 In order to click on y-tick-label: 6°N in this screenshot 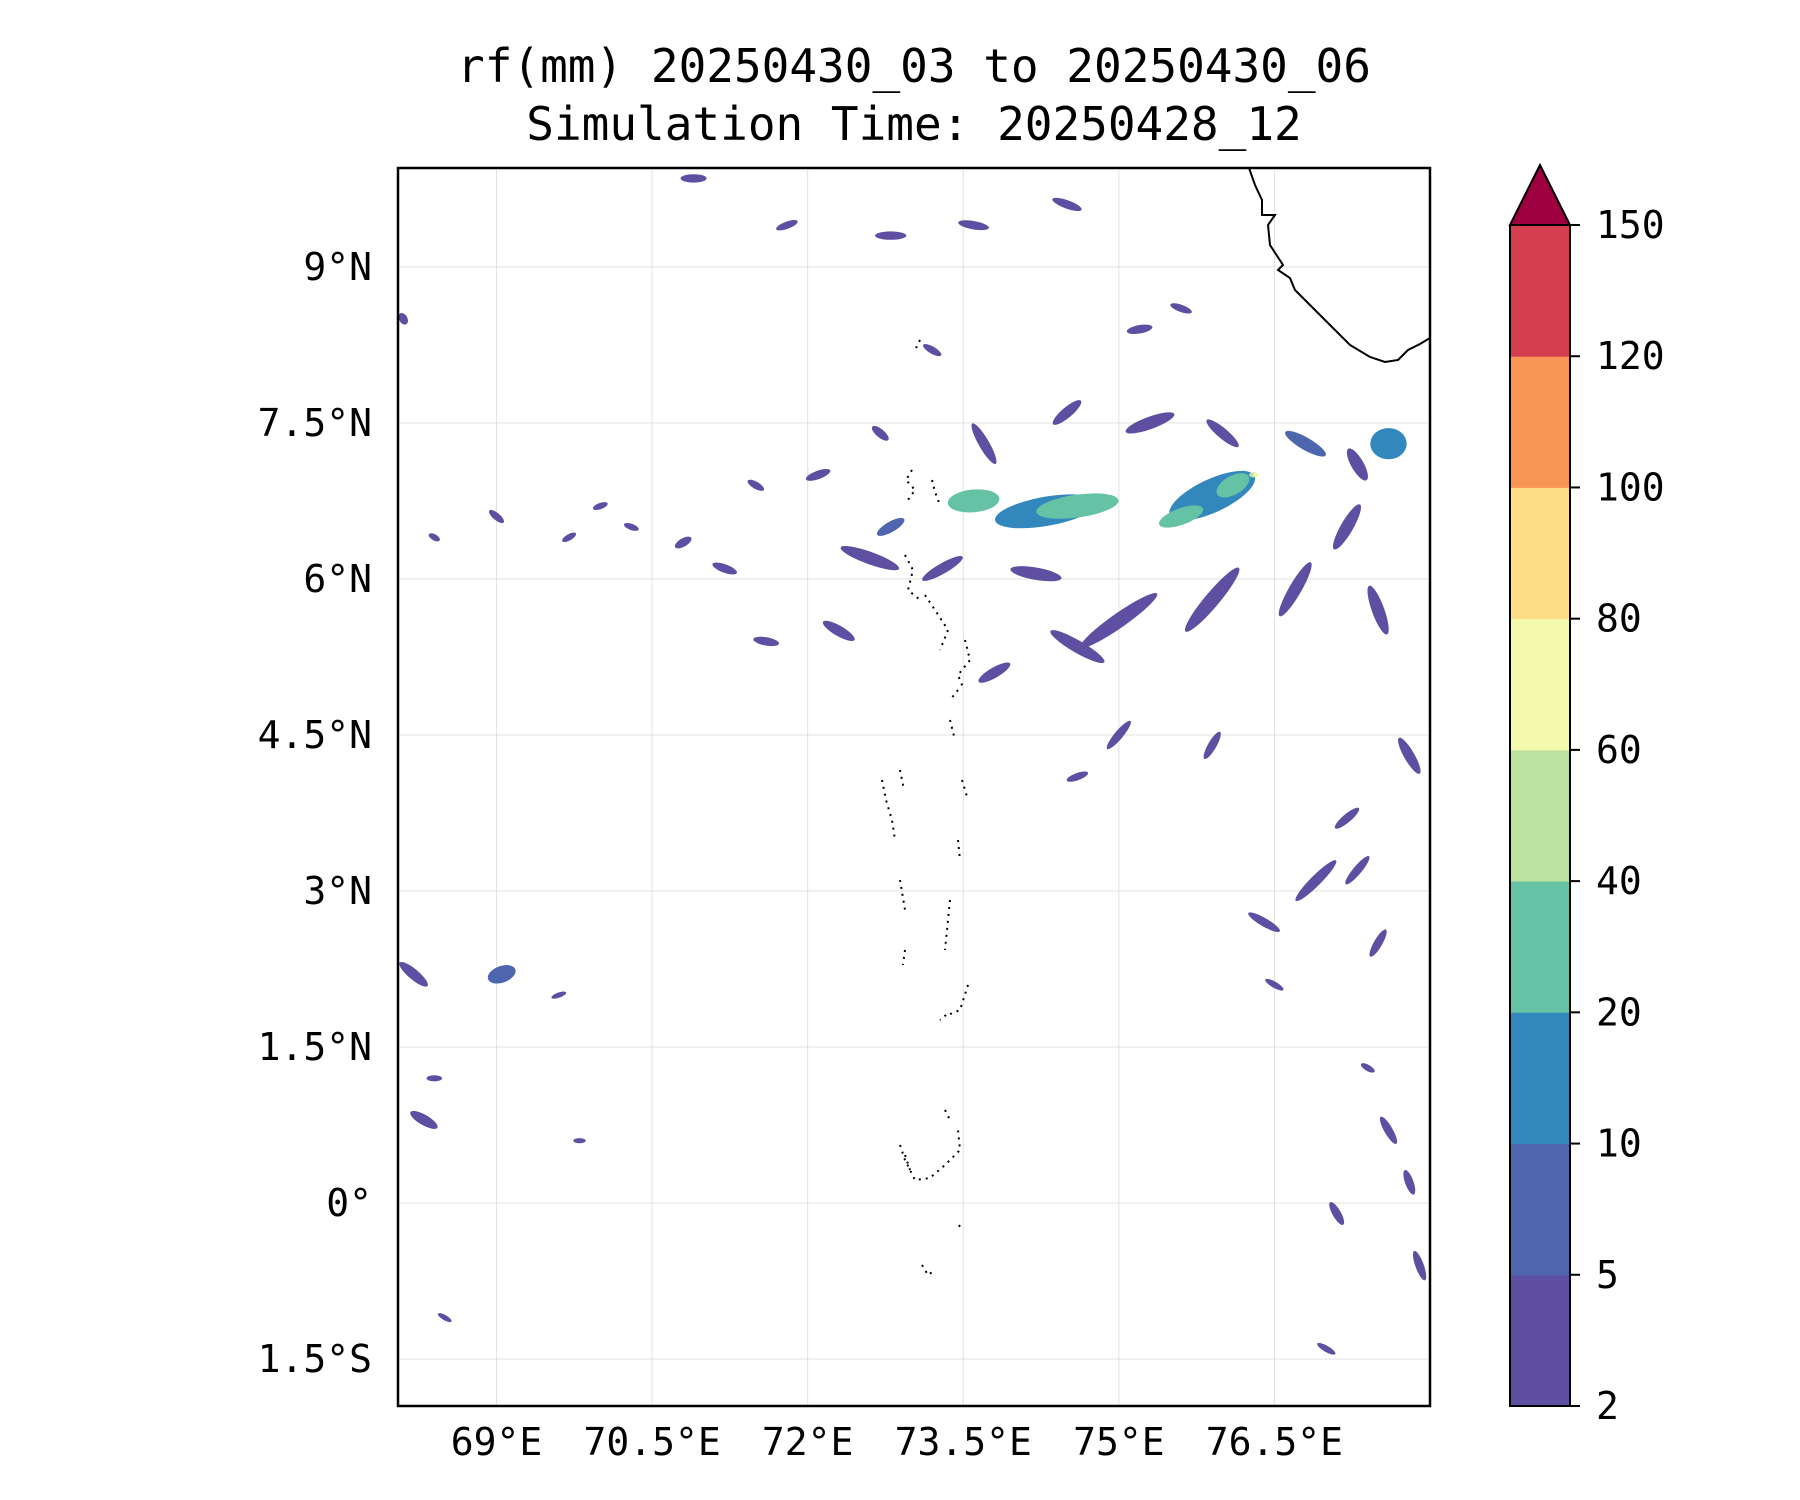, I will do `click(337, 579)`.